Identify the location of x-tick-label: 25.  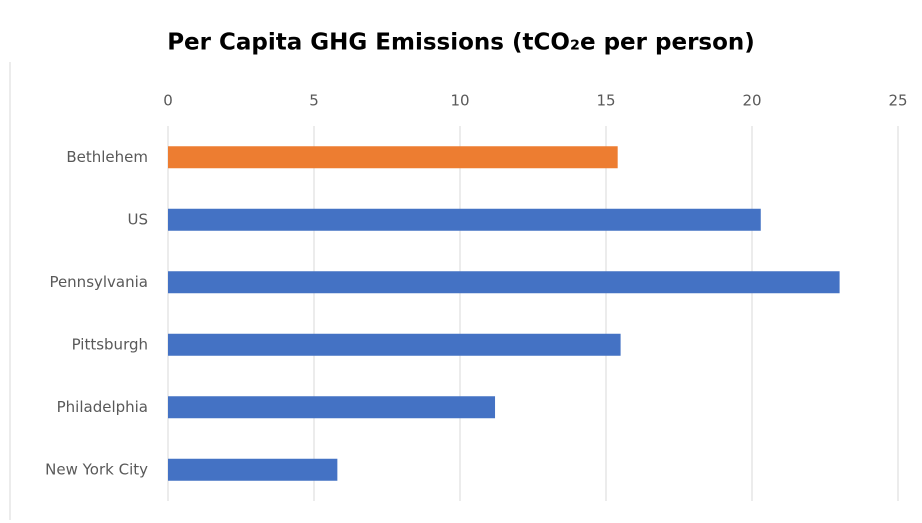
(897, 101).